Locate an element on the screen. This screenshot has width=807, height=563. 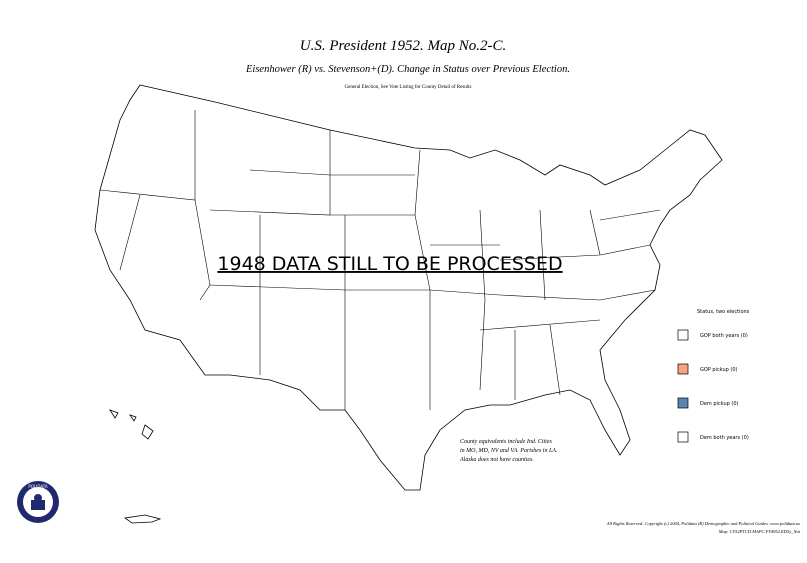
footnote-line: in MO, MD, NV and VA. Parishes in LA. is located at coordinates (508, 451).